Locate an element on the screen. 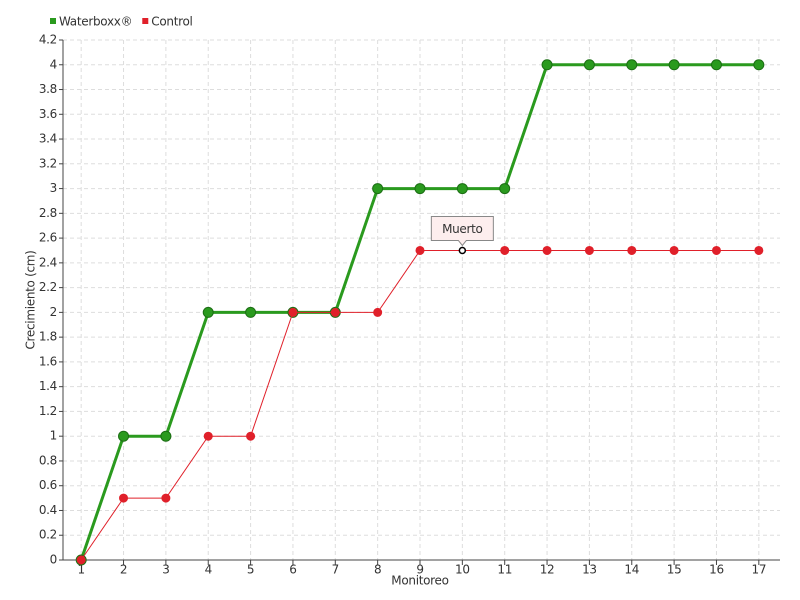 This screenshot has width=800, height=600. y-tick-label: 0.6 is located at coordinates (48, 485).